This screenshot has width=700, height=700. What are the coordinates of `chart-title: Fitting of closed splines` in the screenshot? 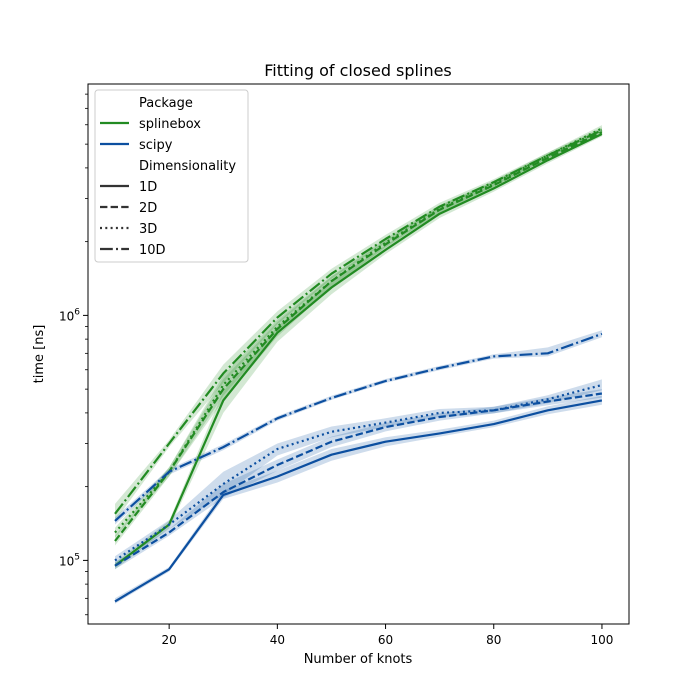 It's located at (358, 70).